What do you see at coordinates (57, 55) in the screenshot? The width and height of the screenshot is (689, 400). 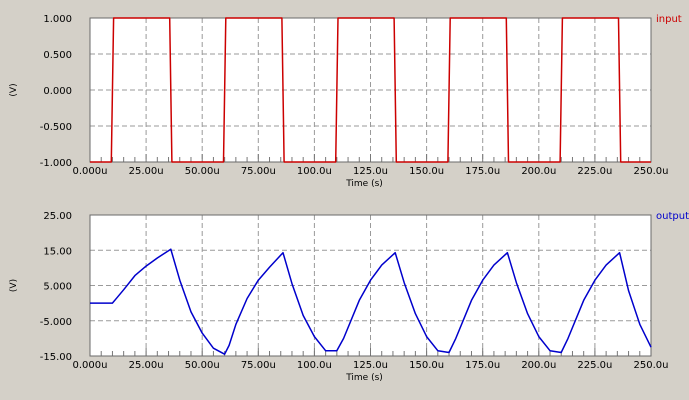 I see `top-panel-y-tick-label: 0.500` at bounding box center [57, 55].